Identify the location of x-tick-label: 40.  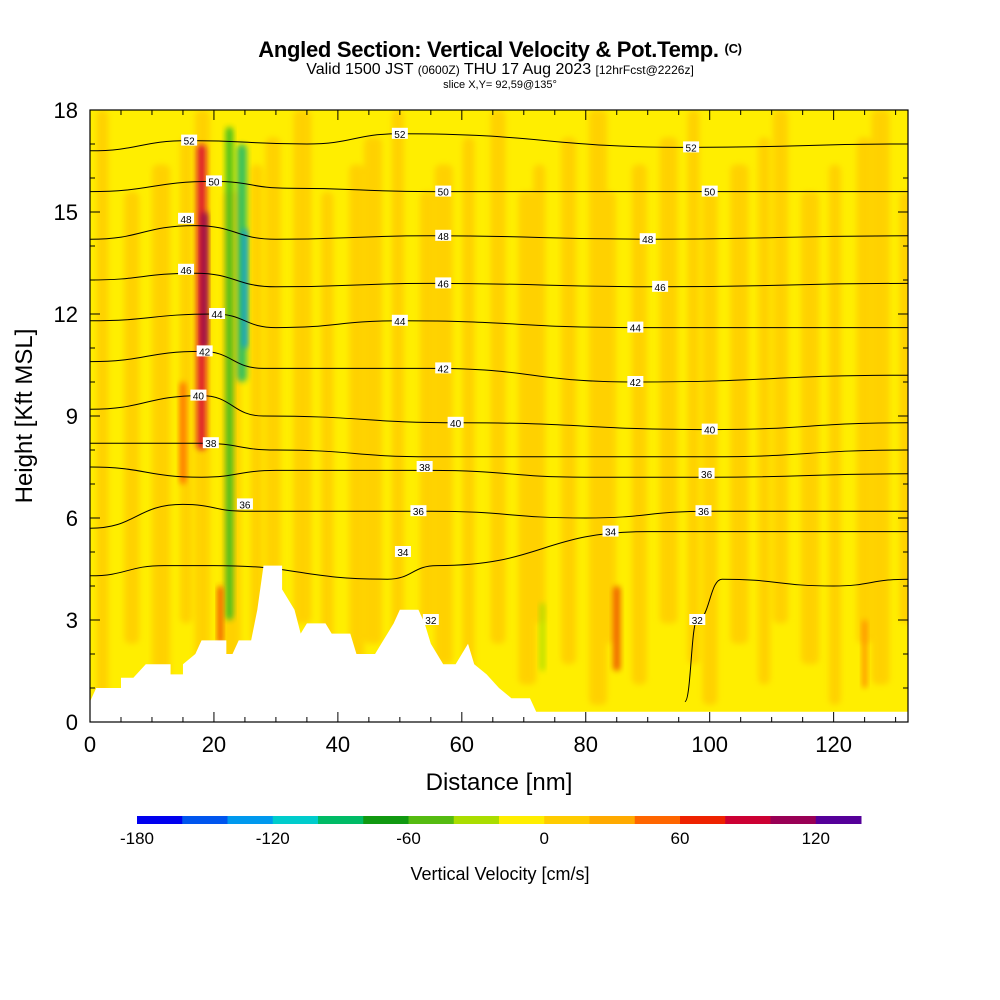
(338, 744).